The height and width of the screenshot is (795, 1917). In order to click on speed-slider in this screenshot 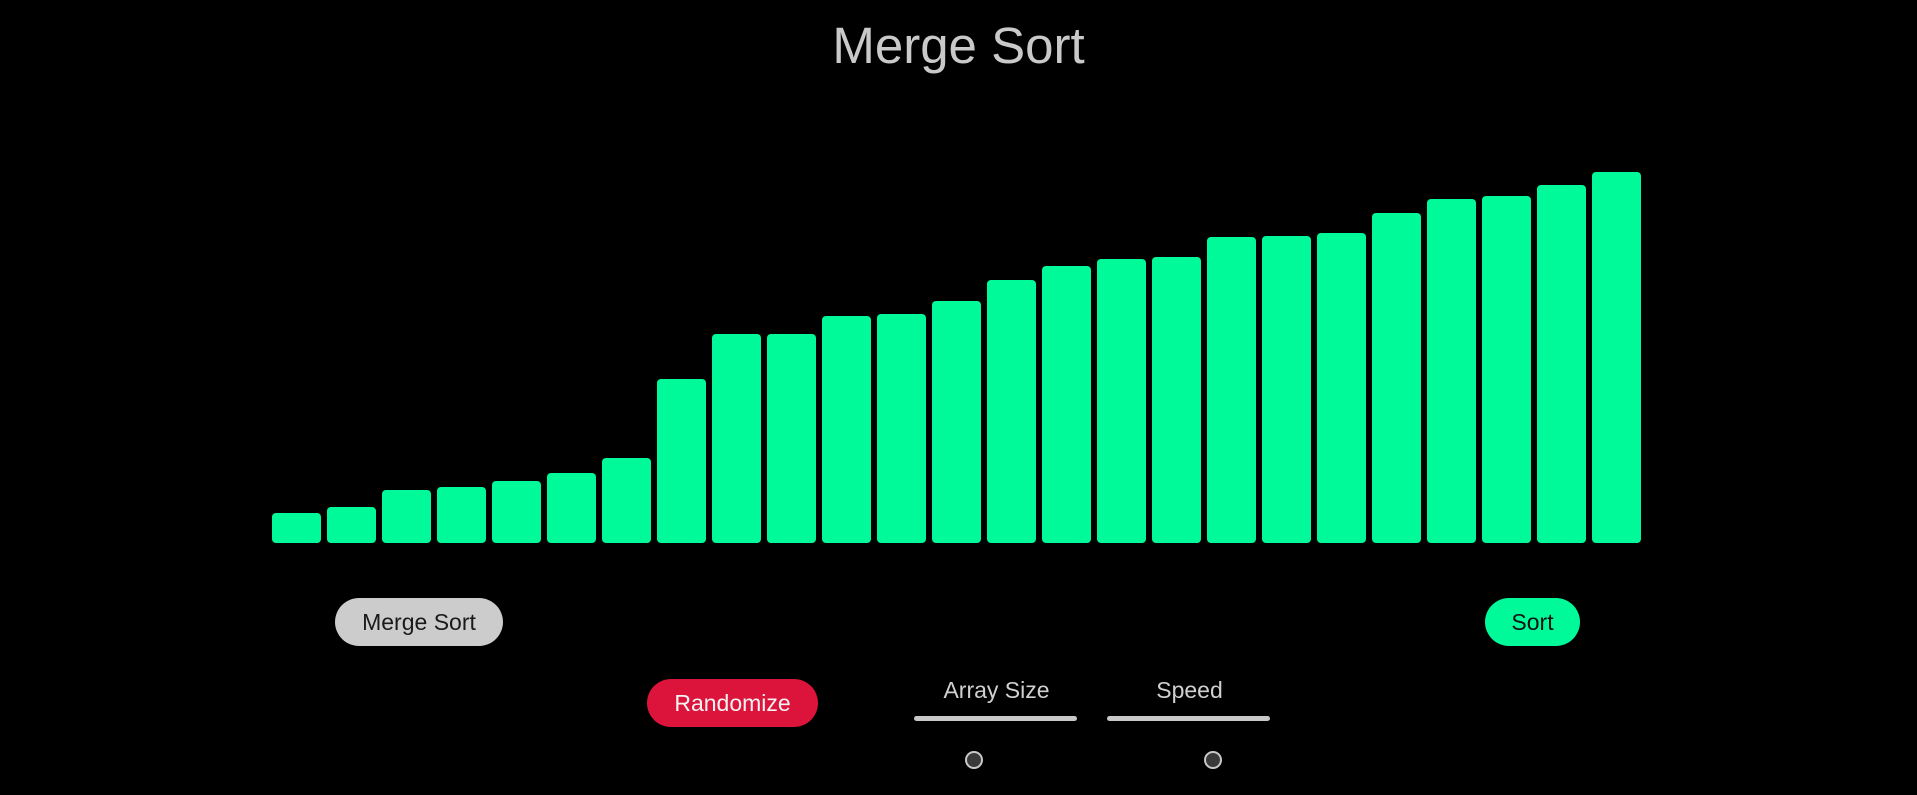, I will do `click(1188, 742)`.